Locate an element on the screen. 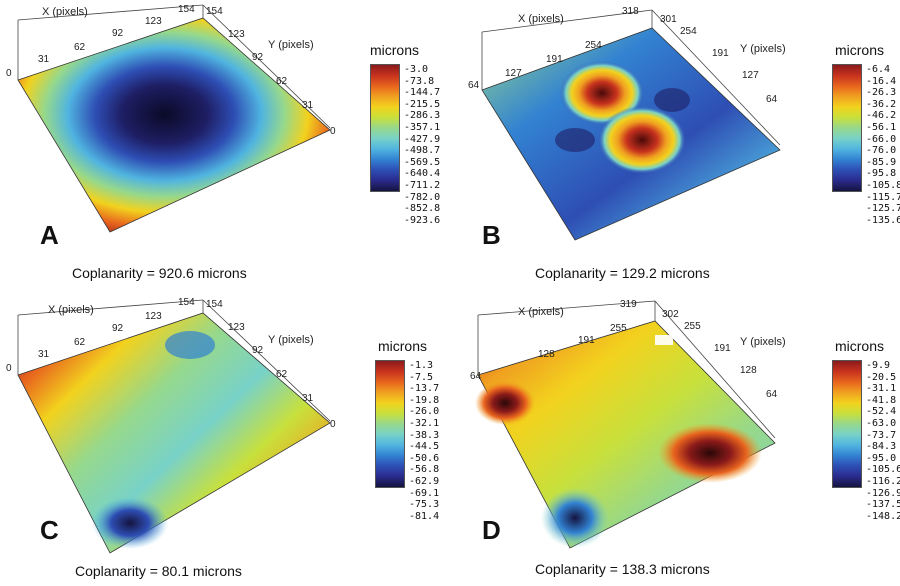 The height and width of the screenshot is (586, 900). x-tick: 254 is located at coordinates (593, 45).